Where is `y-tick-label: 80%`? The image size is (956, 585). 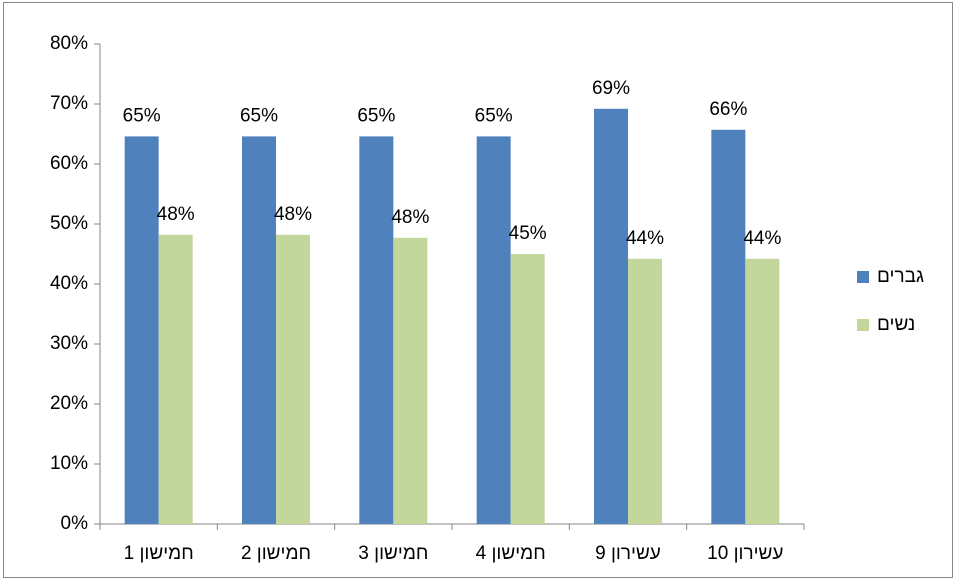
y-tick-label: 80% is located at coordinates (69, 43).